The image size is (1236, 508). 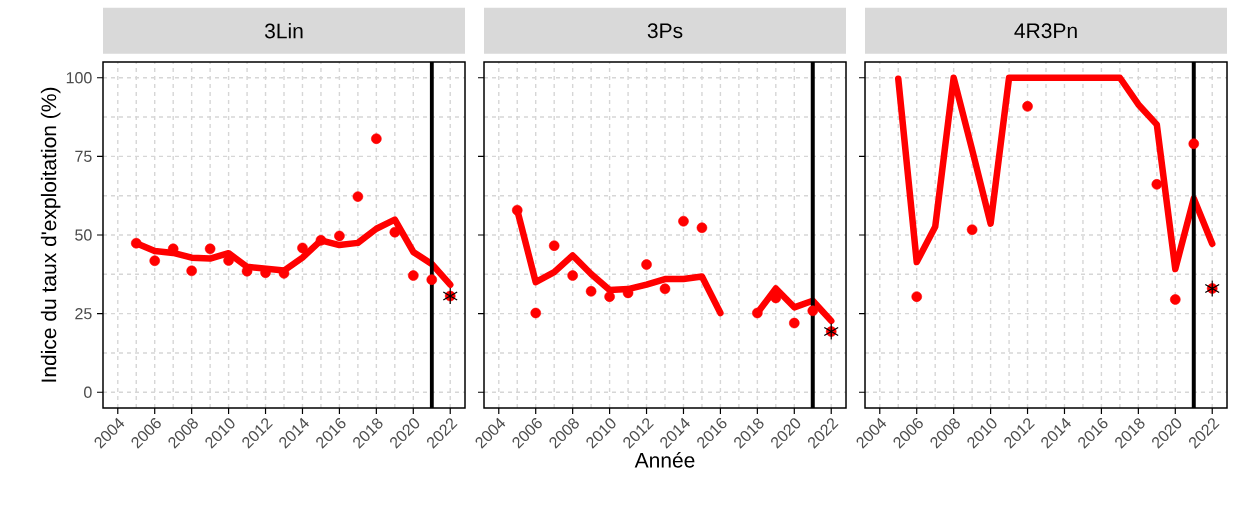 What do you see at coordinates (665, 31) in the screenshot?
I see `chart-title: 3Ps` at bounding box center [665, 31].